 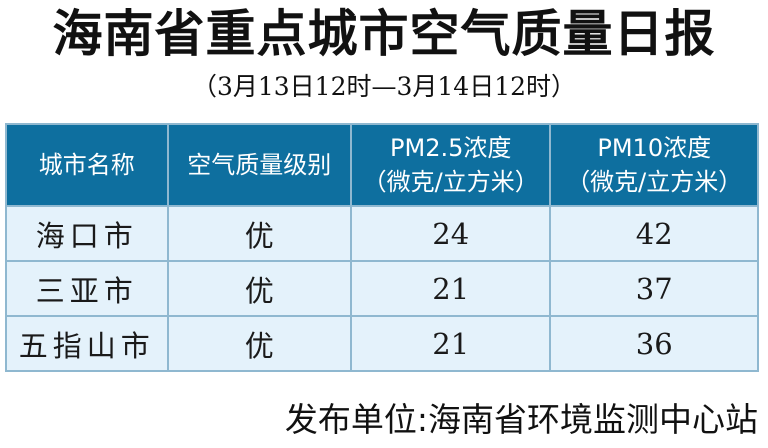 I want to click on header-label: PM2.5浓度, so click(x=451, y=148).